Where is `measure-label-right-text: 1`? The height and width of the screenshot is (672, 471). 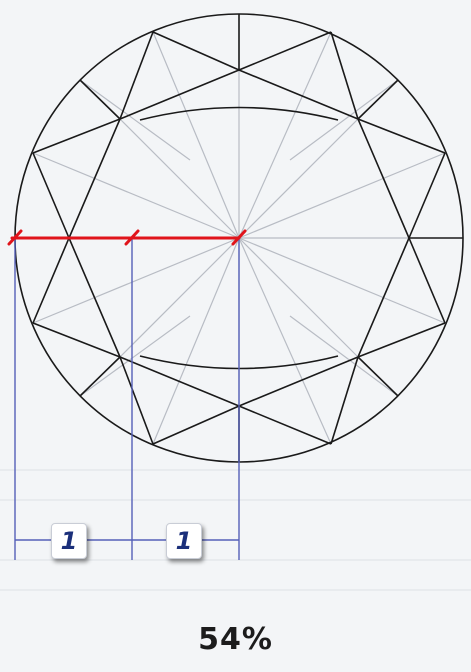 measure-label-right-text: 1 is located at coordinates (184, 541).